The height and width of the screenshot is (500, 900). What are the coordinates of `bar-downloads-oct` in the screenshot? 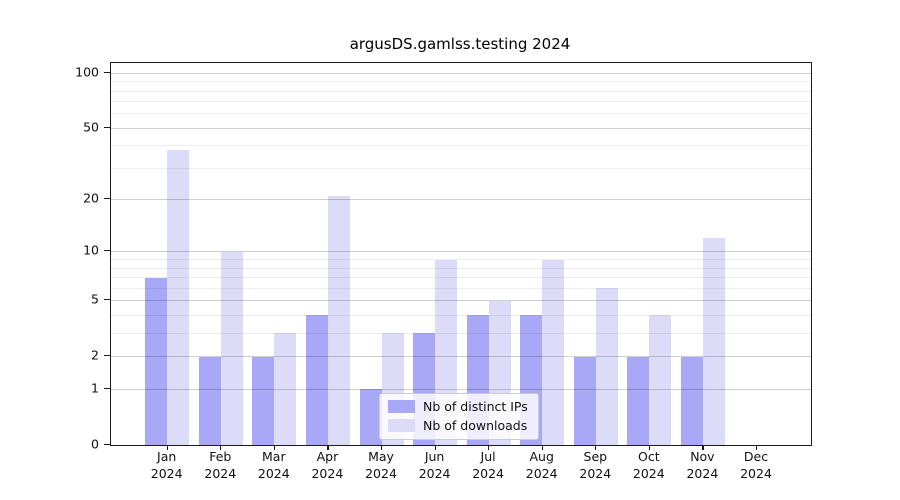 It's located at (660, 380).